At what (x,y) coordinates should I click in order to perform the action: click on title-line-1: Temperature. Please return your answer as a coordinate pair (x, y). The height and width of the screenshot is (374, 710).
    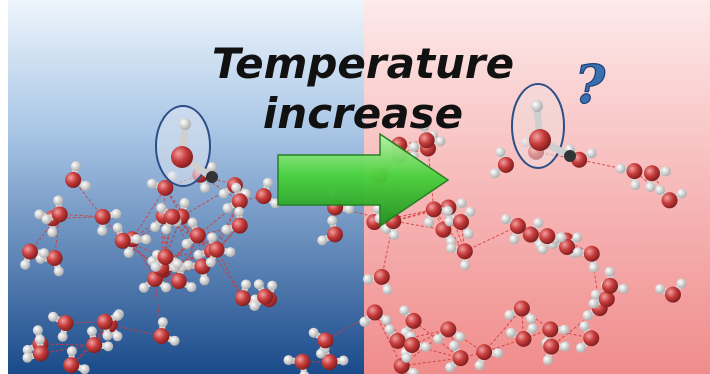
    Looking at the image, I should click on (363, 63).